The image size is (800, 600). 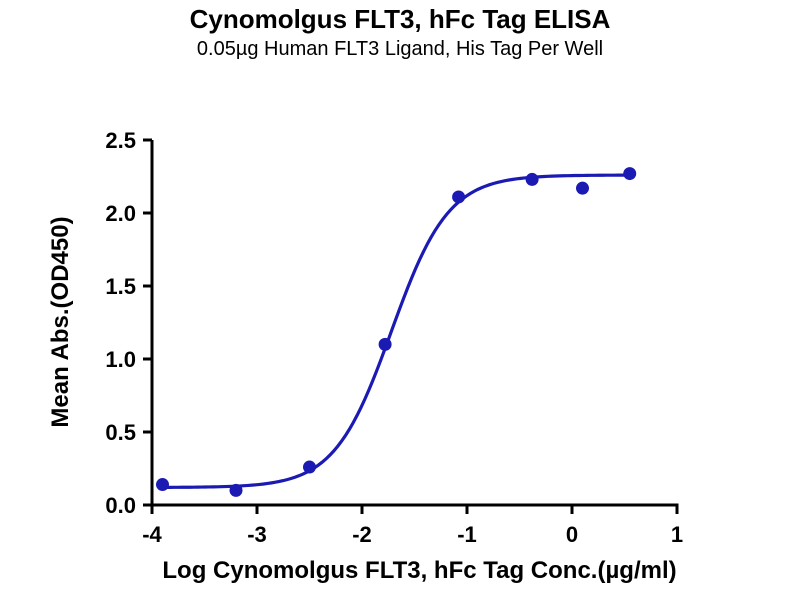 I want to click on x-tick-label: -4, so click(x=152, y=534).